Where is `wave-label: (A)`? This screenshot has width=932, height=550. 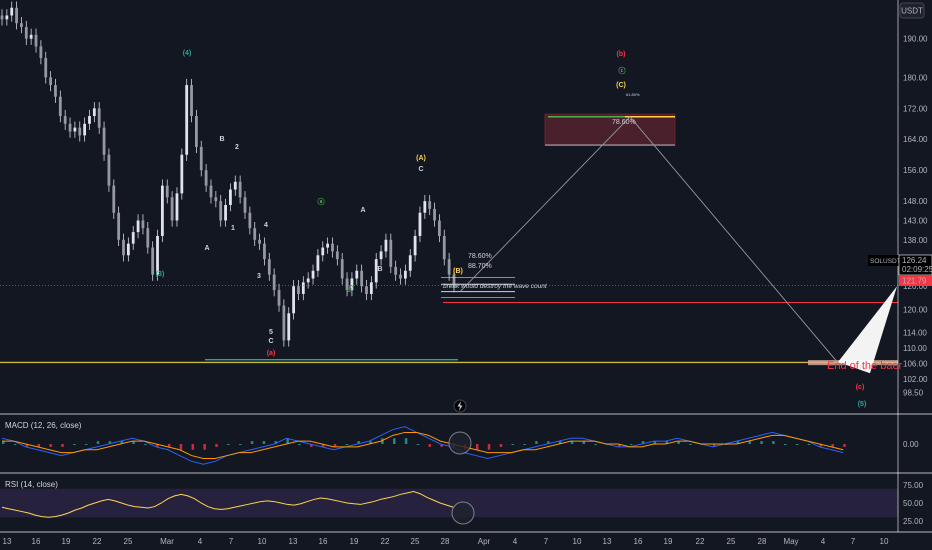 wave-label: (A) is located at coordinates (421, 158).